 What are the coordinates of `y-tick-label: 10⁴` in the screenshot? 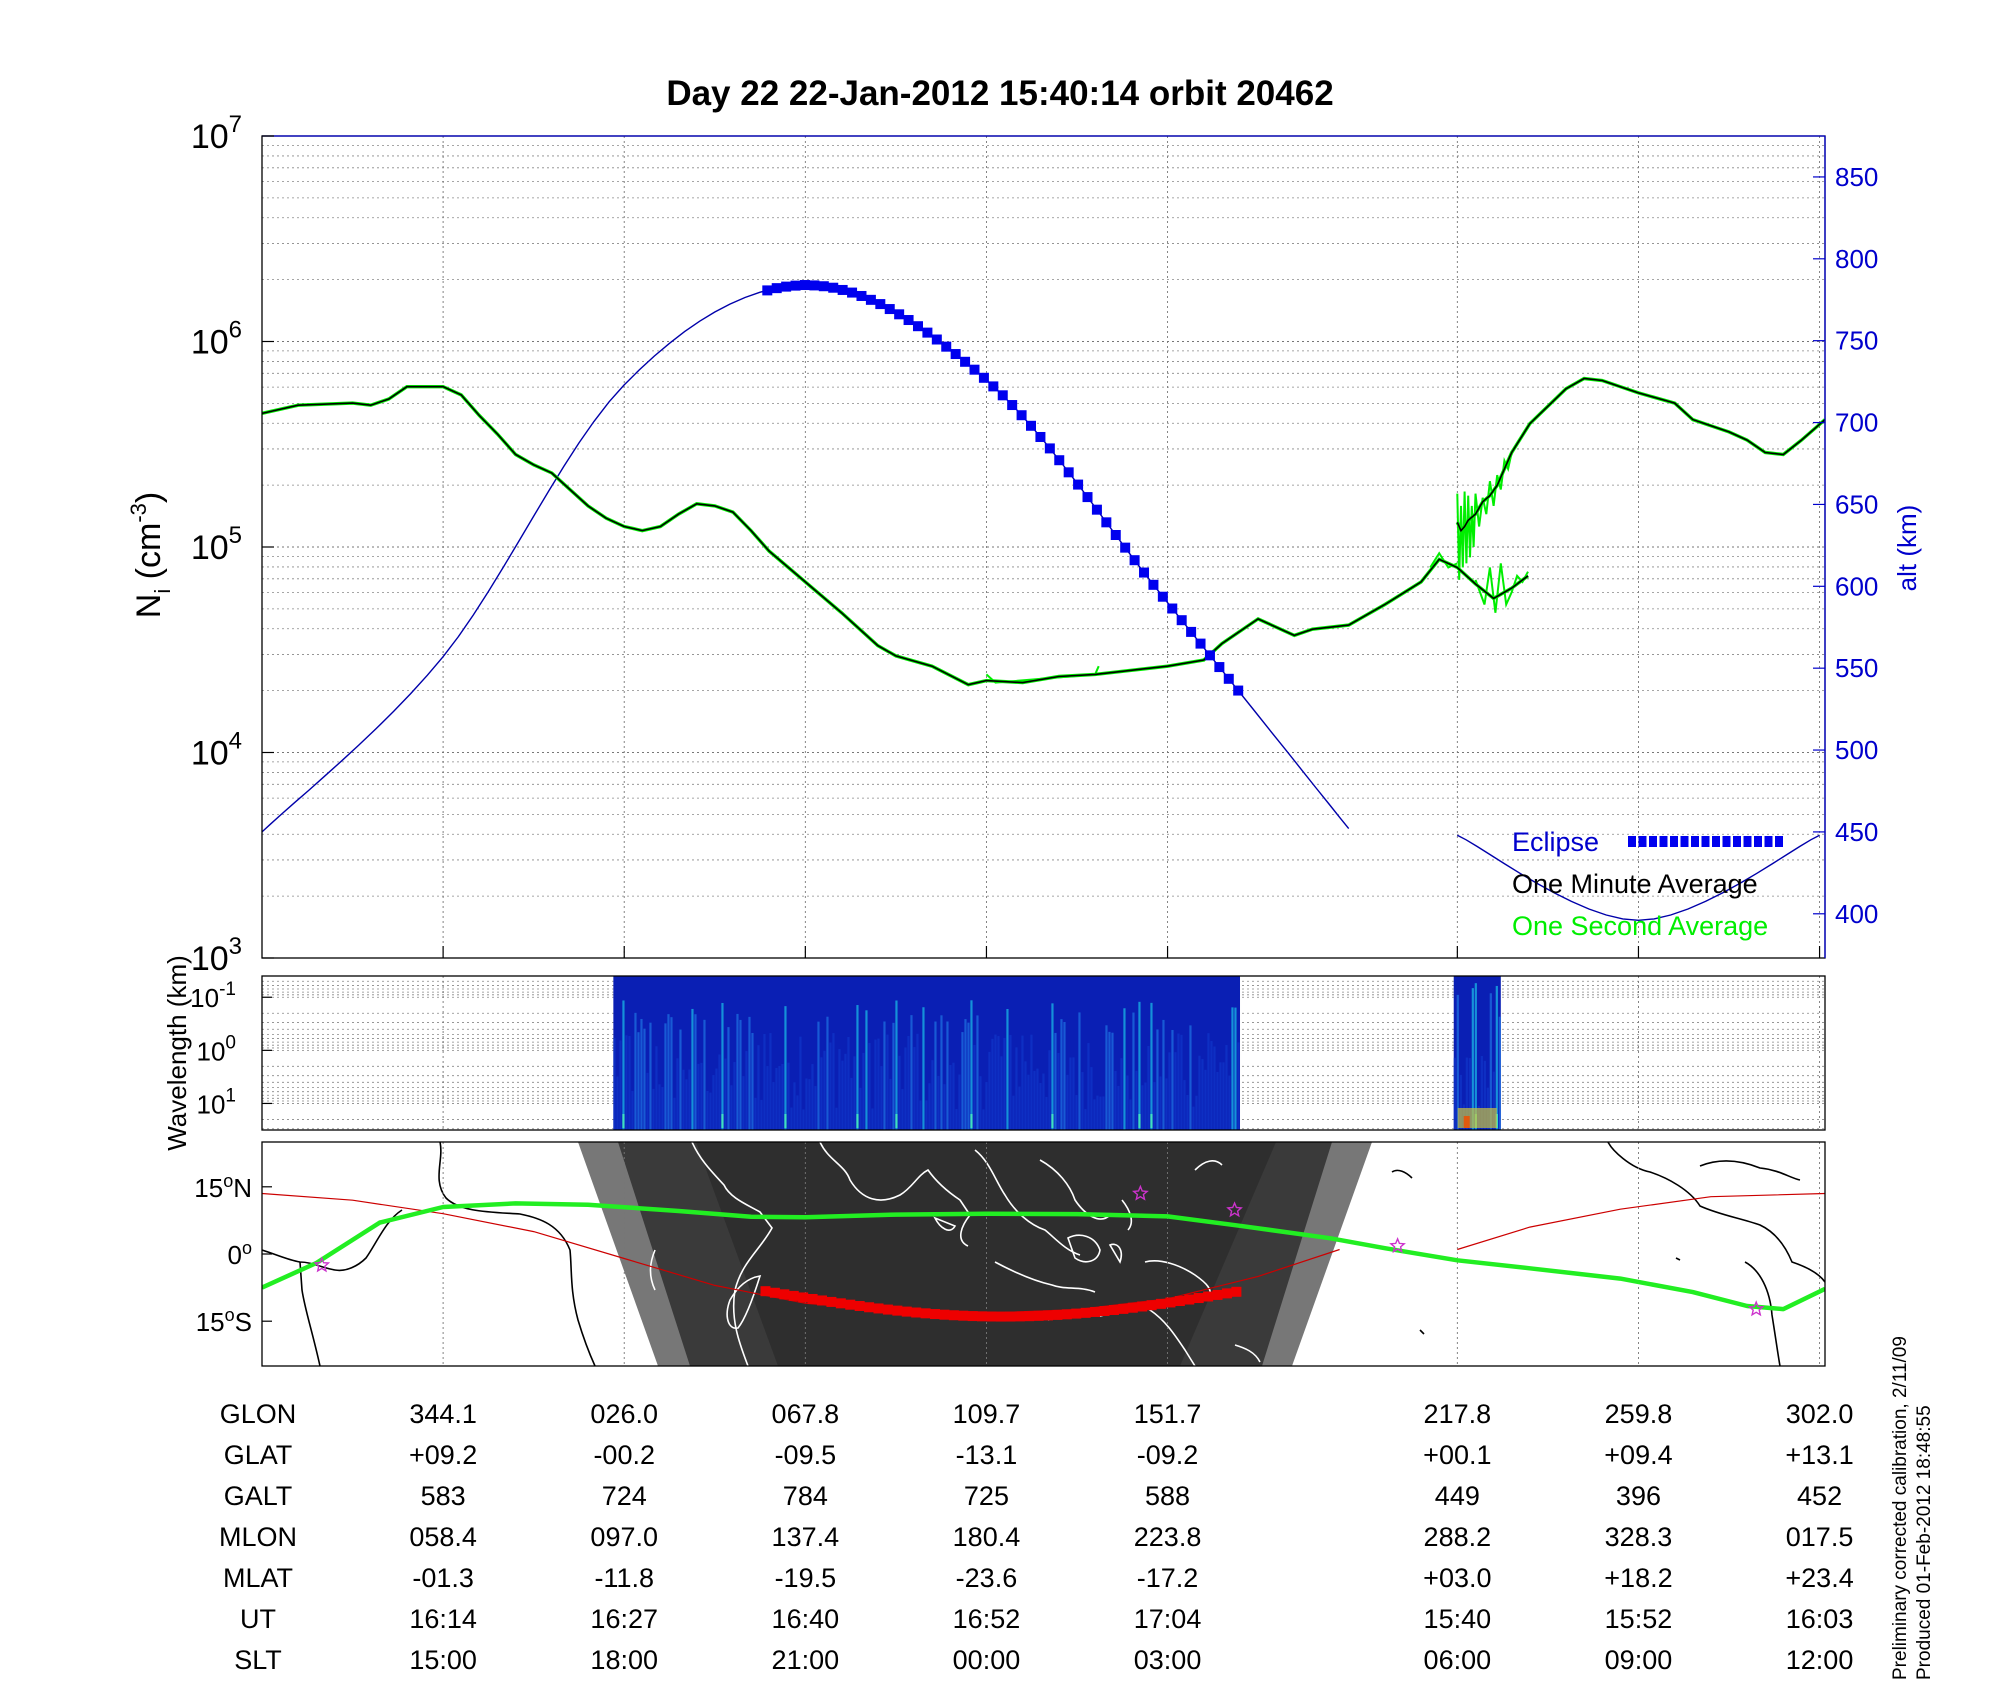 It's located at (216, 750).